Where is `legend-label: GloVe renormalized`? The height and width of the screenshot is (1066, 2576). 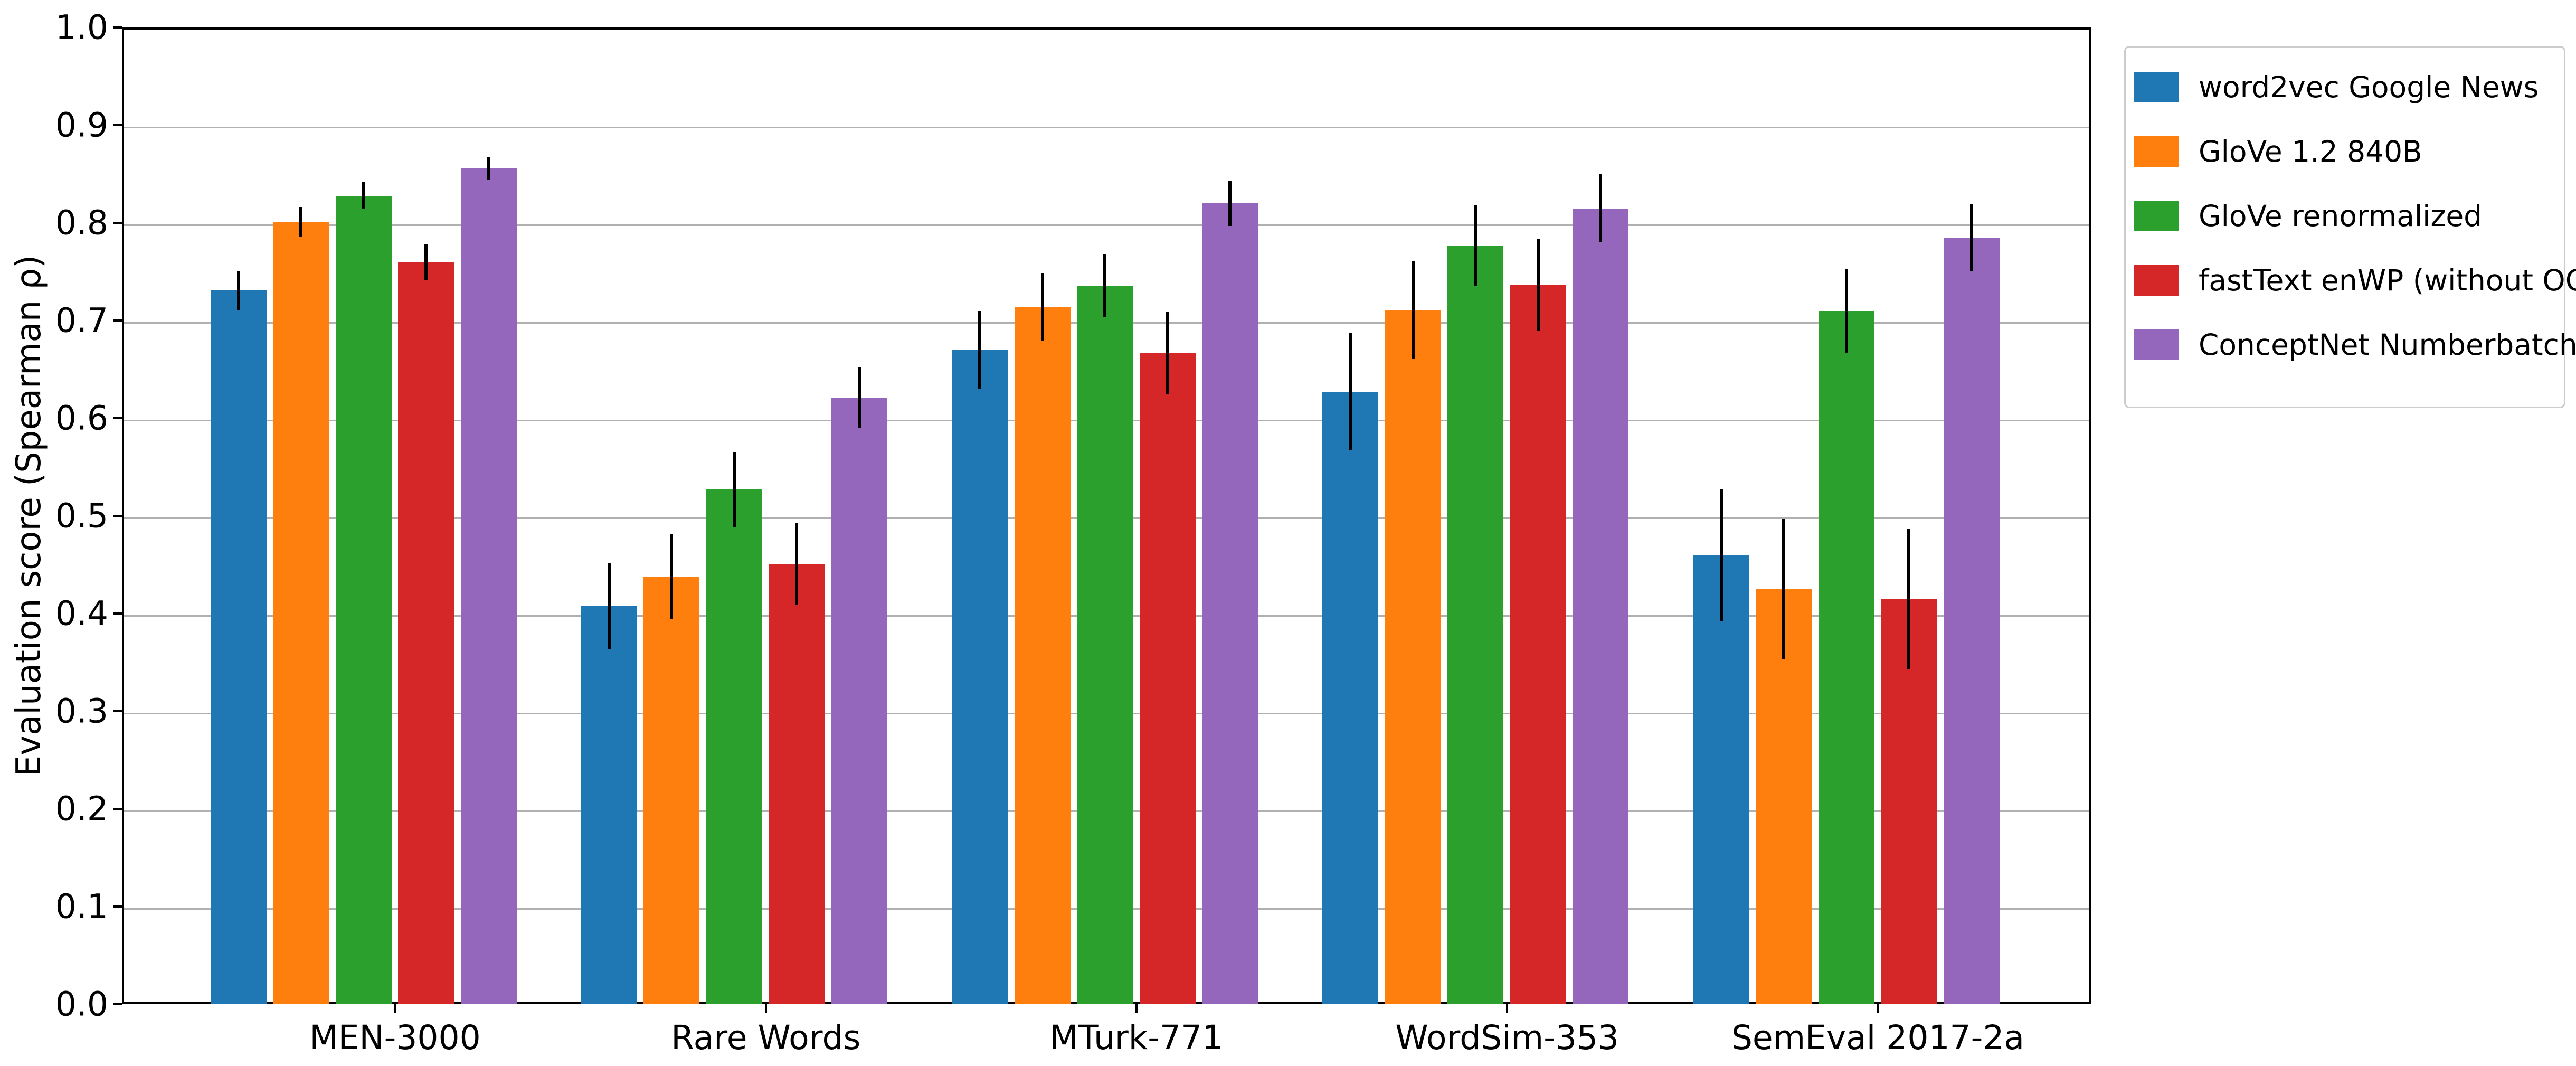 legend-label: GloVe renormalized is located at coordinates (2341, 216).